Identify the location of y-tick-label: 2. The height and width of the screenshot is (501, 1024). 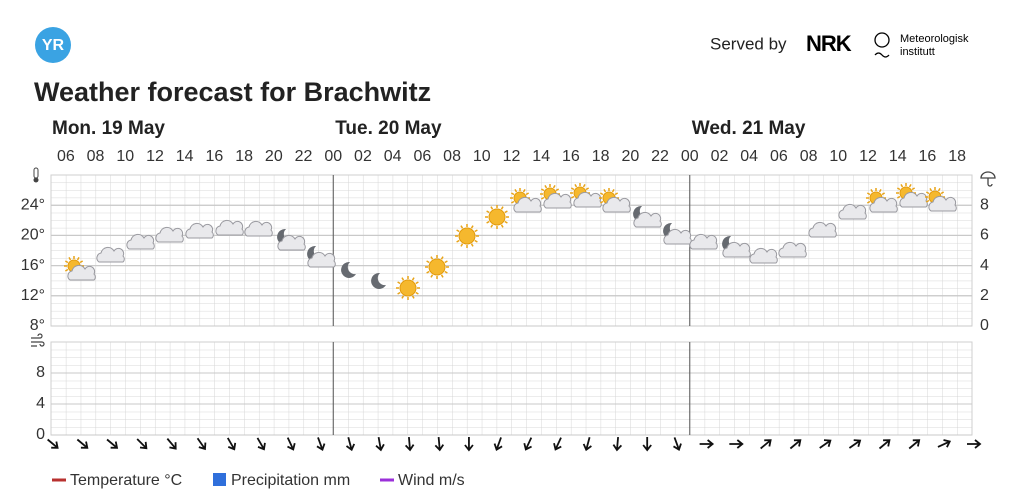
(984, 295).